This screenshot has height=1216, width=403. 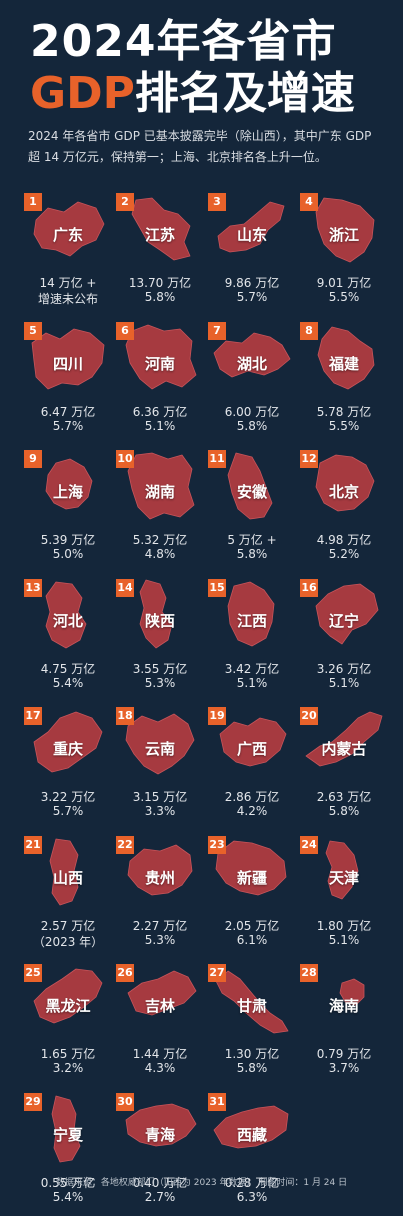 I want to click on province-name: 河南, so click(x=159, y=363).